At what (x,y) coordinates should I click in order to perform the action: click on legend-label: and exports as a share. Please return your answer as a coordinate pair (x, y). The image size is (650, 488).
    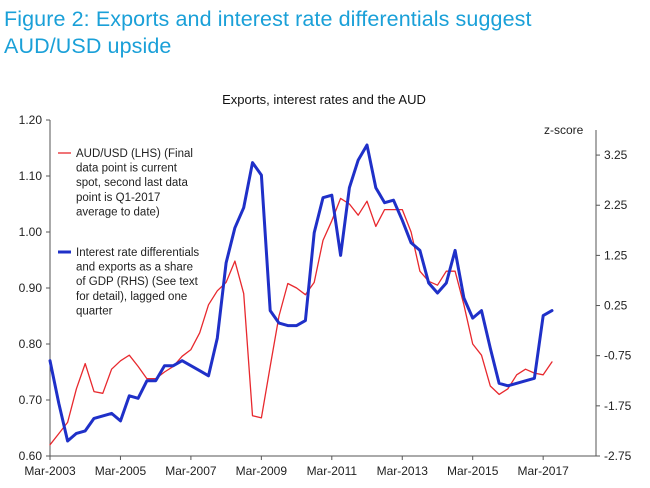
    Looking at the image, I should click on (134, 268).